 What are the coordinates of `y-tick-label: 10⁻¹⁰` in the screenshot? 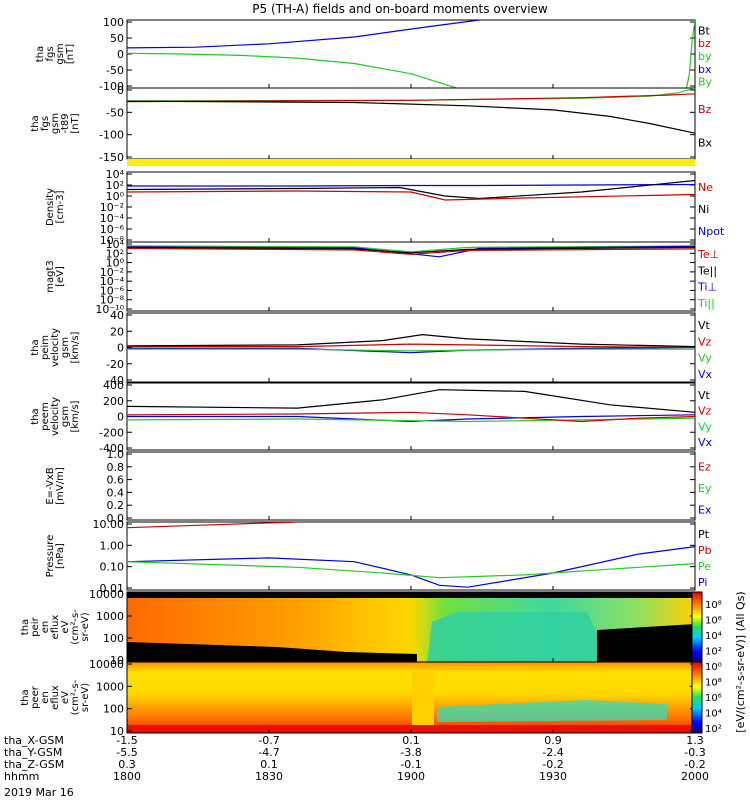 It's located at (109, 309).